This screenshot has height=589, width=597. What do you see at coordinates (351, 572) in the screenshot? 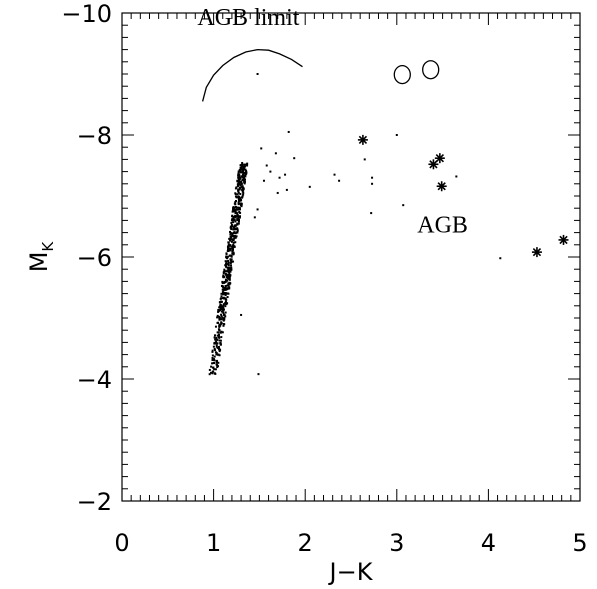
I see `x-axis-title: J−K` at bounding box center [351, 572].